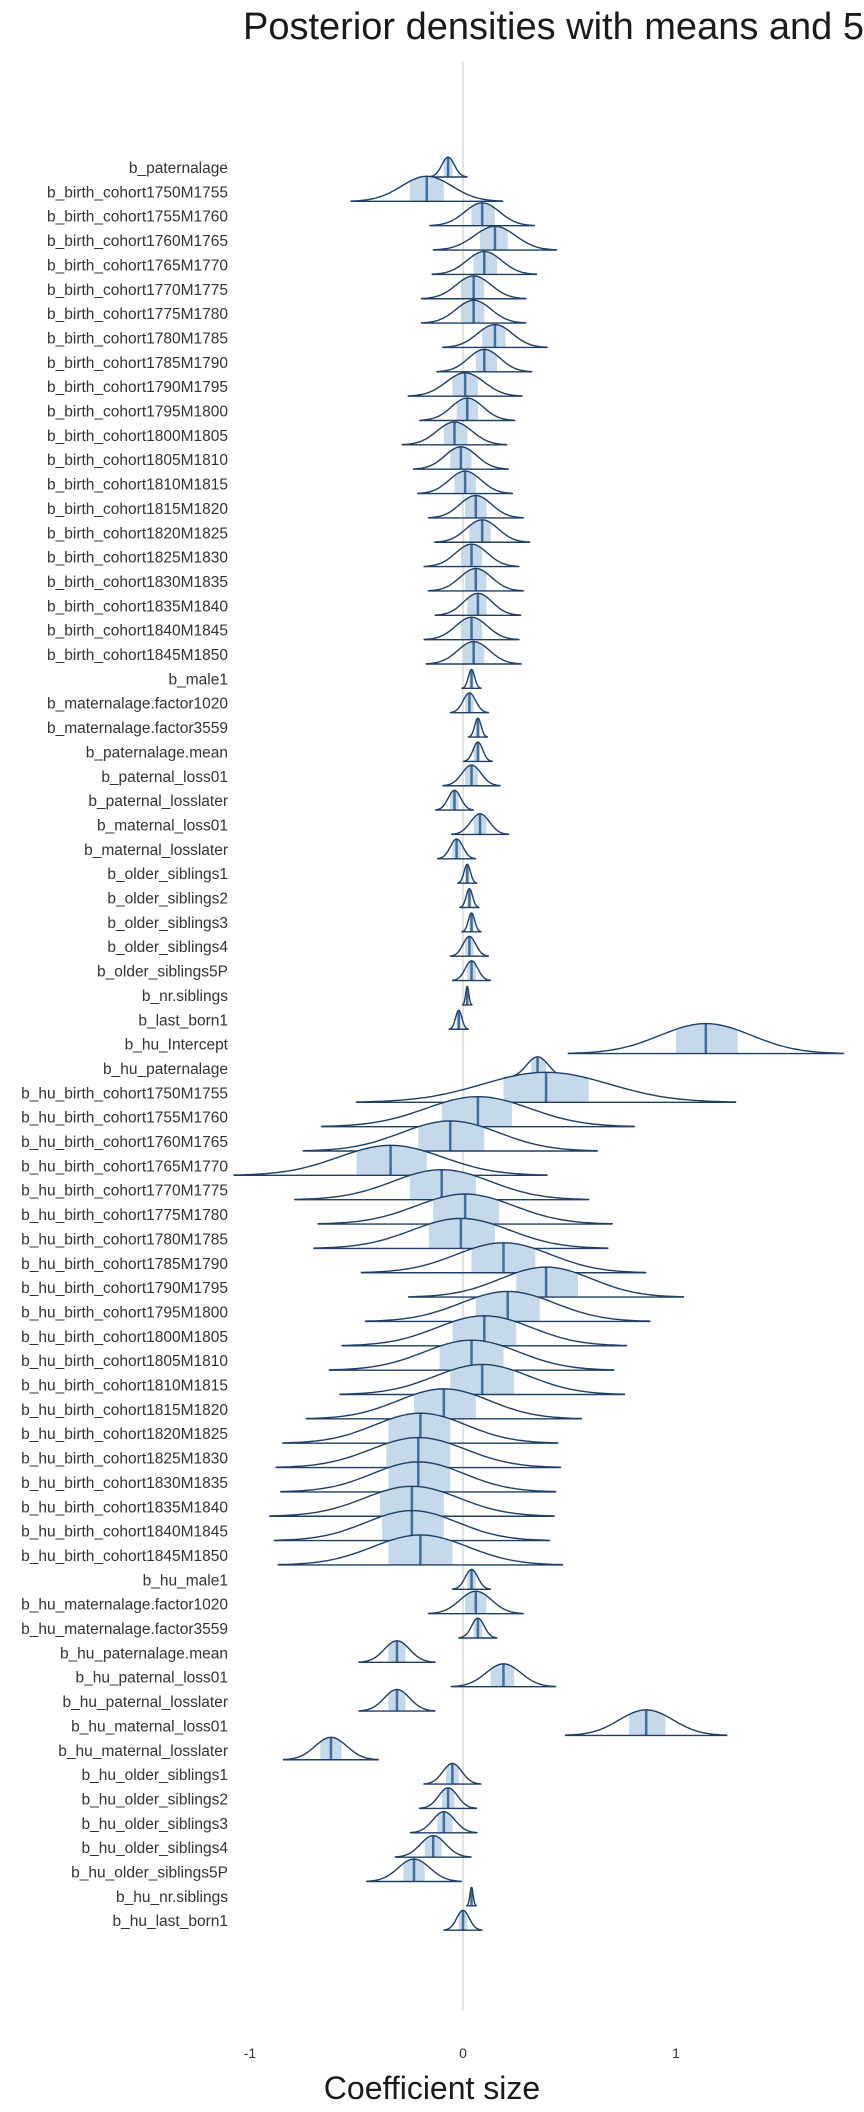  What do you see at coordinates (137, 533) in the screenshot?
I see `parameter-label: b_birth_cohort1820M1825` at bounding box center [137, 533].